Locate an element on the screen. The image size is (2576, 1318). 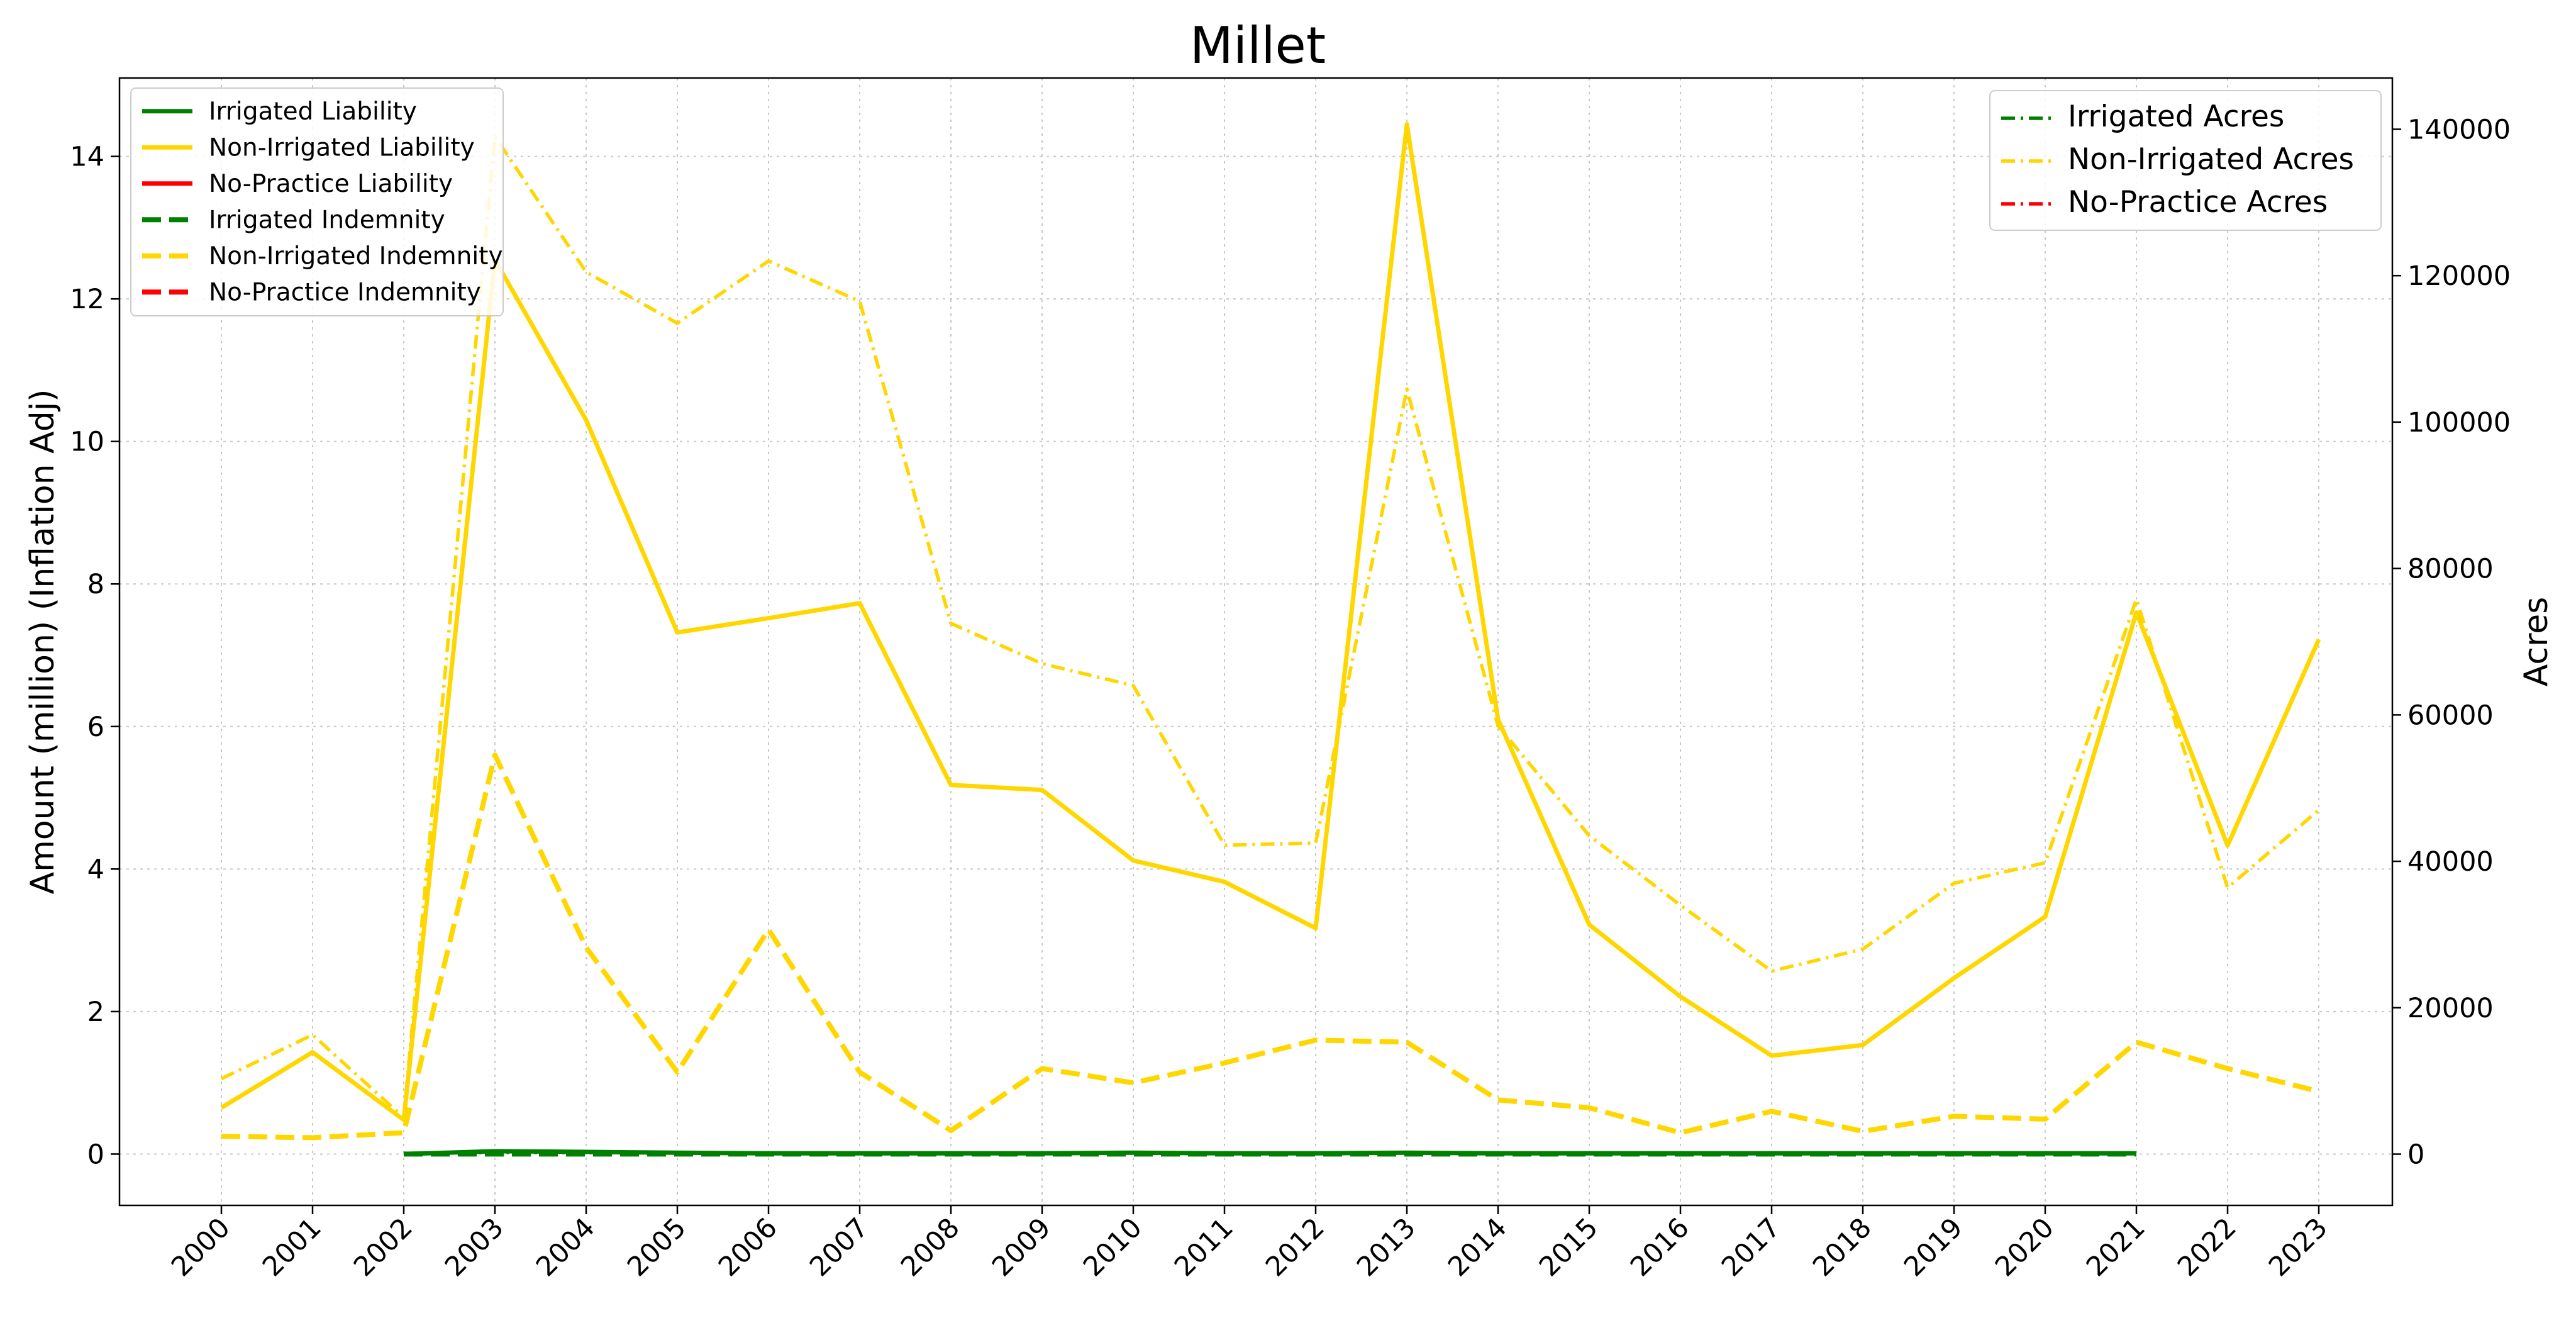
right-y-tick-label: 140000 is located at coordinates (2459, 129).